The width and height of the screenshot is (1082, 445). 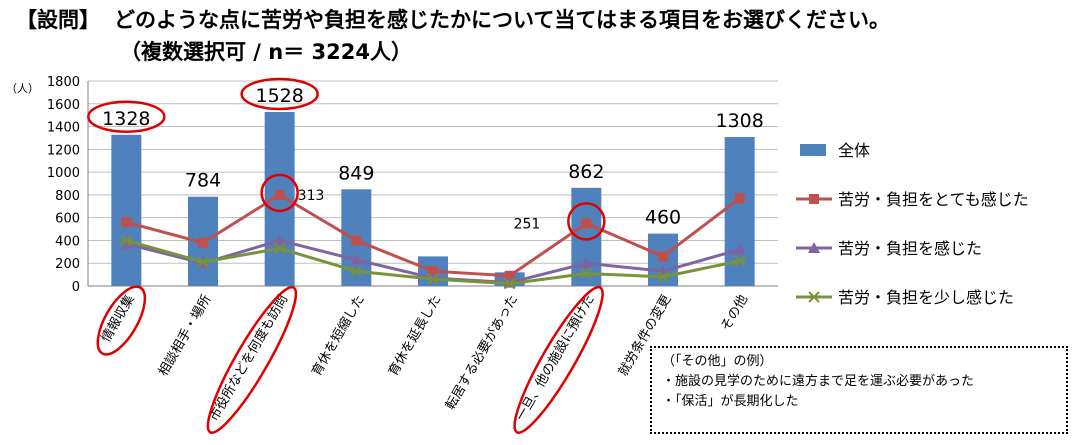 What do you see at coordinates (813, 150) in the screenshot?
I see `legend-swatch` at bounding box center [813, 150].